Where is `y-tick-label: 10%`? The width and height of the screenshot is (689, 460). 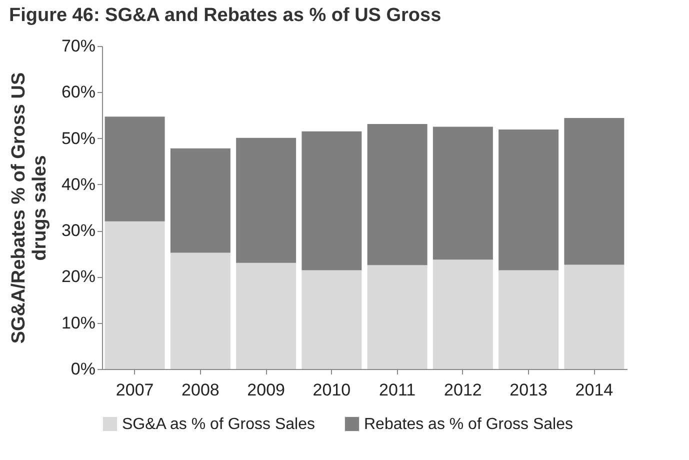
y-tick-label: 10% is located at coordinates (78, 322).